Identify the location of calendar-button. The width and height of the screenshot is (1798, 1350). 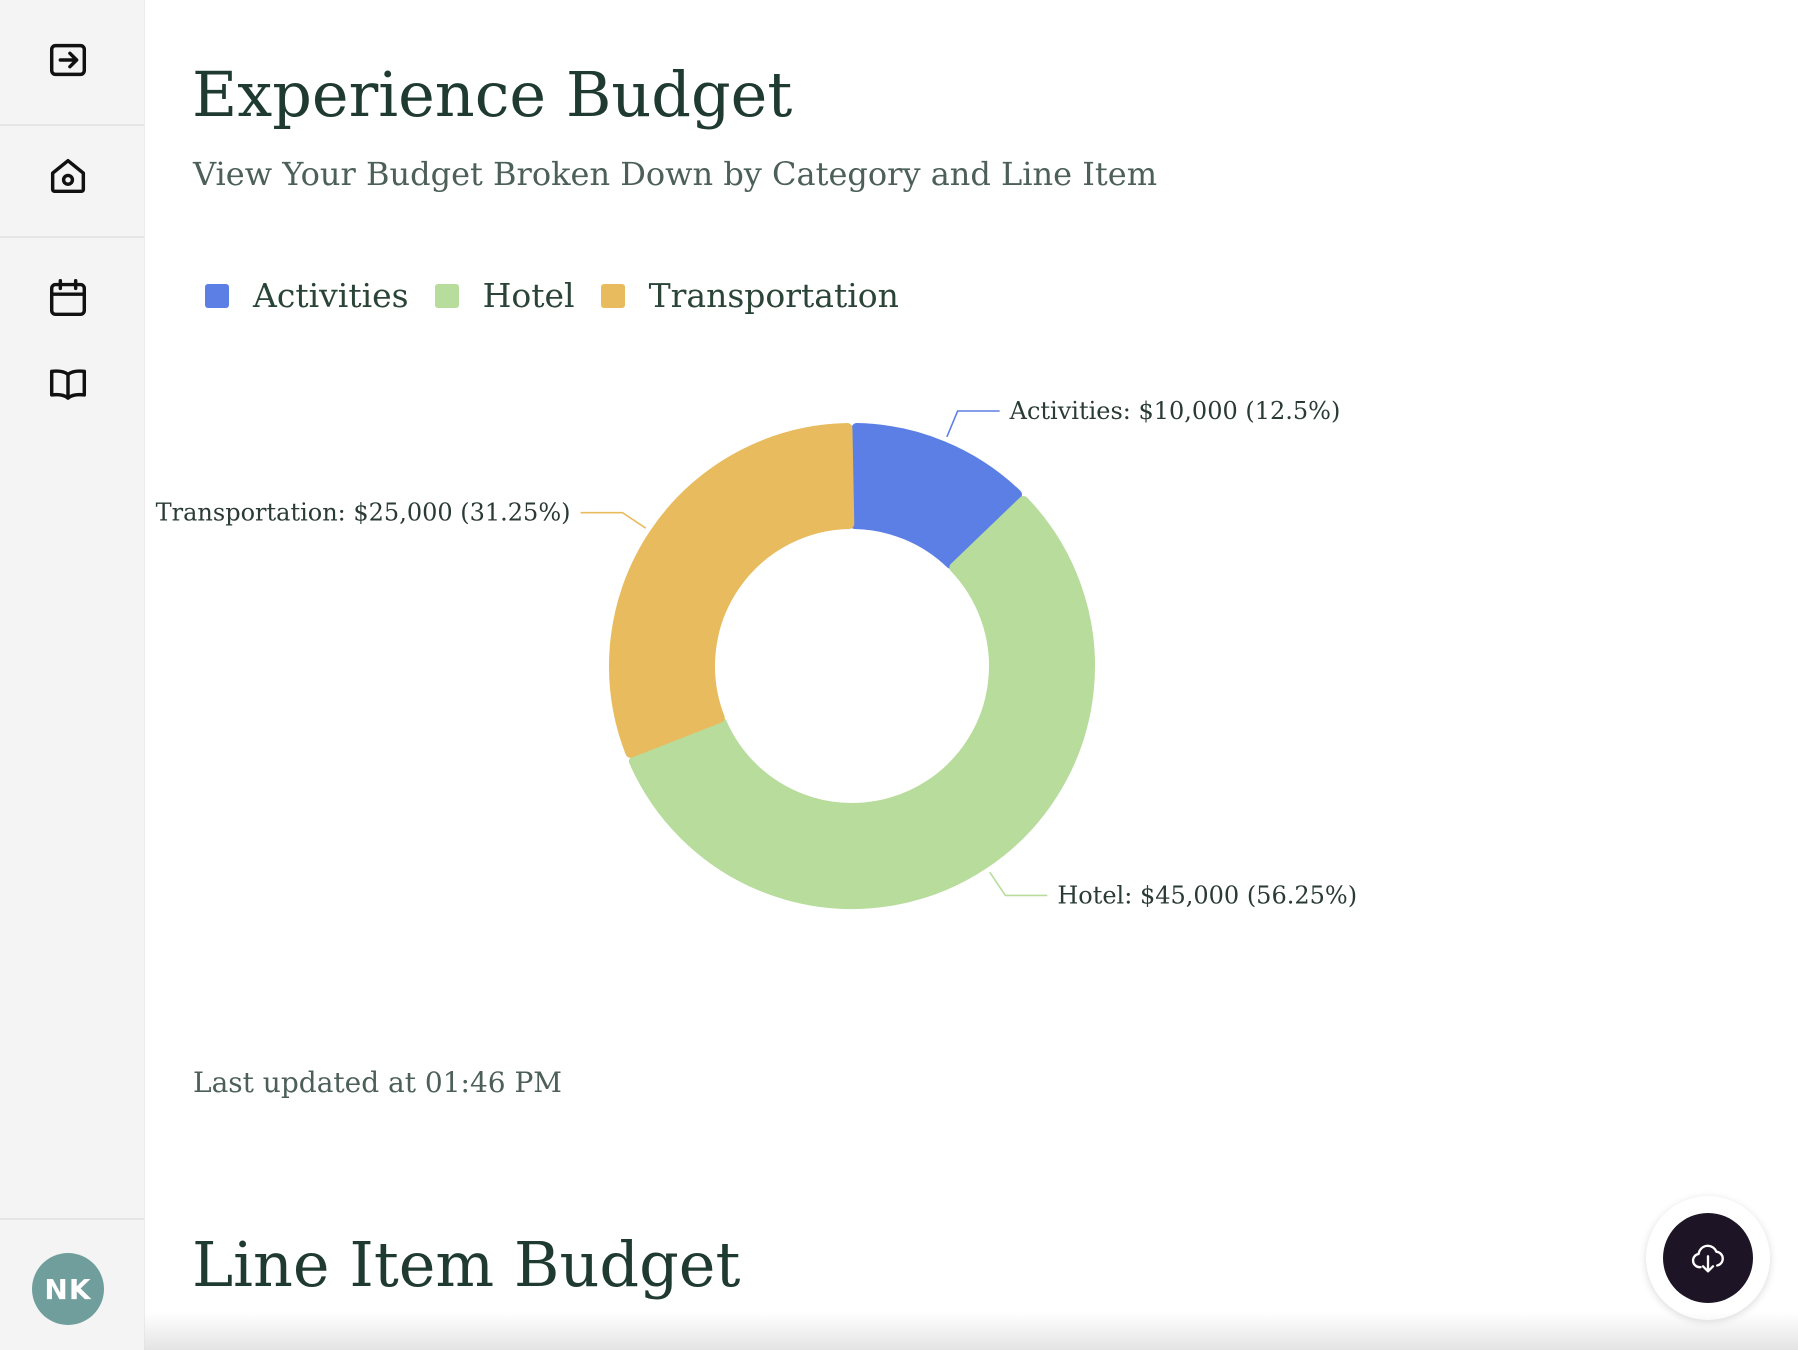
(68, 298).